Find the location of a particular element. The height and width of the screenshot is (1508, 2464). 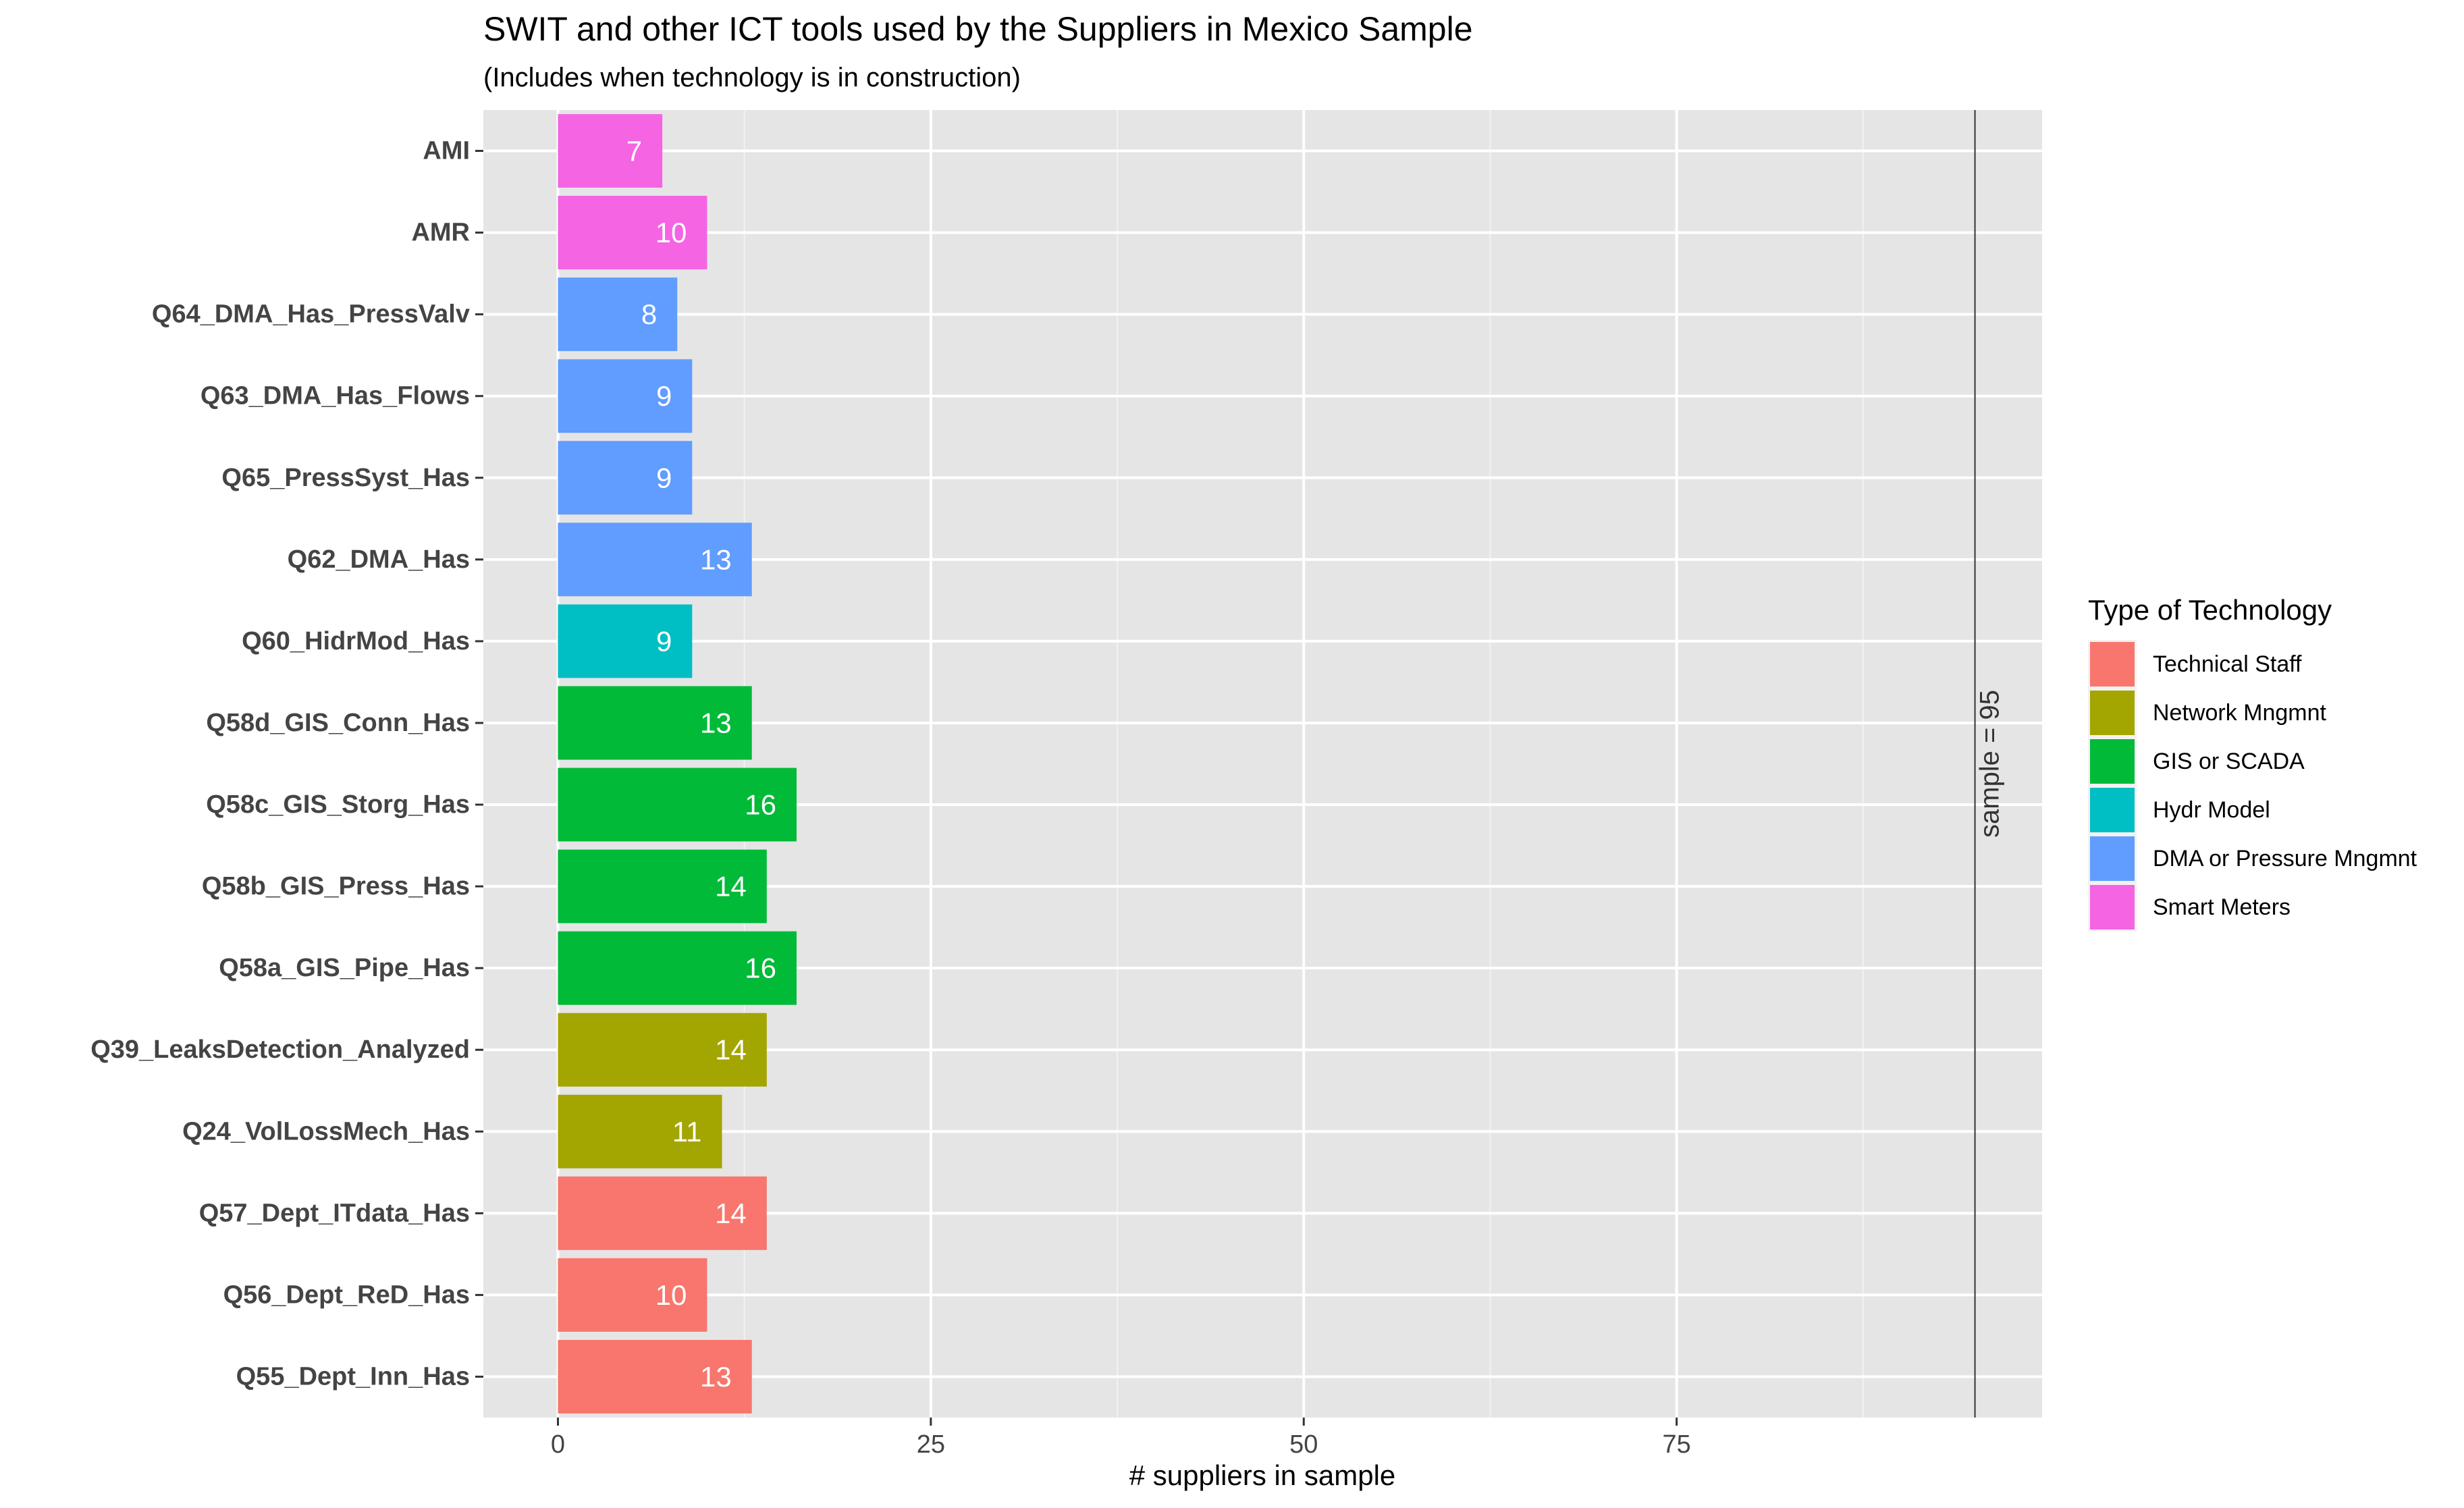

x-axis: 0 25 50 75 is located at coordinates (1121, 1439).